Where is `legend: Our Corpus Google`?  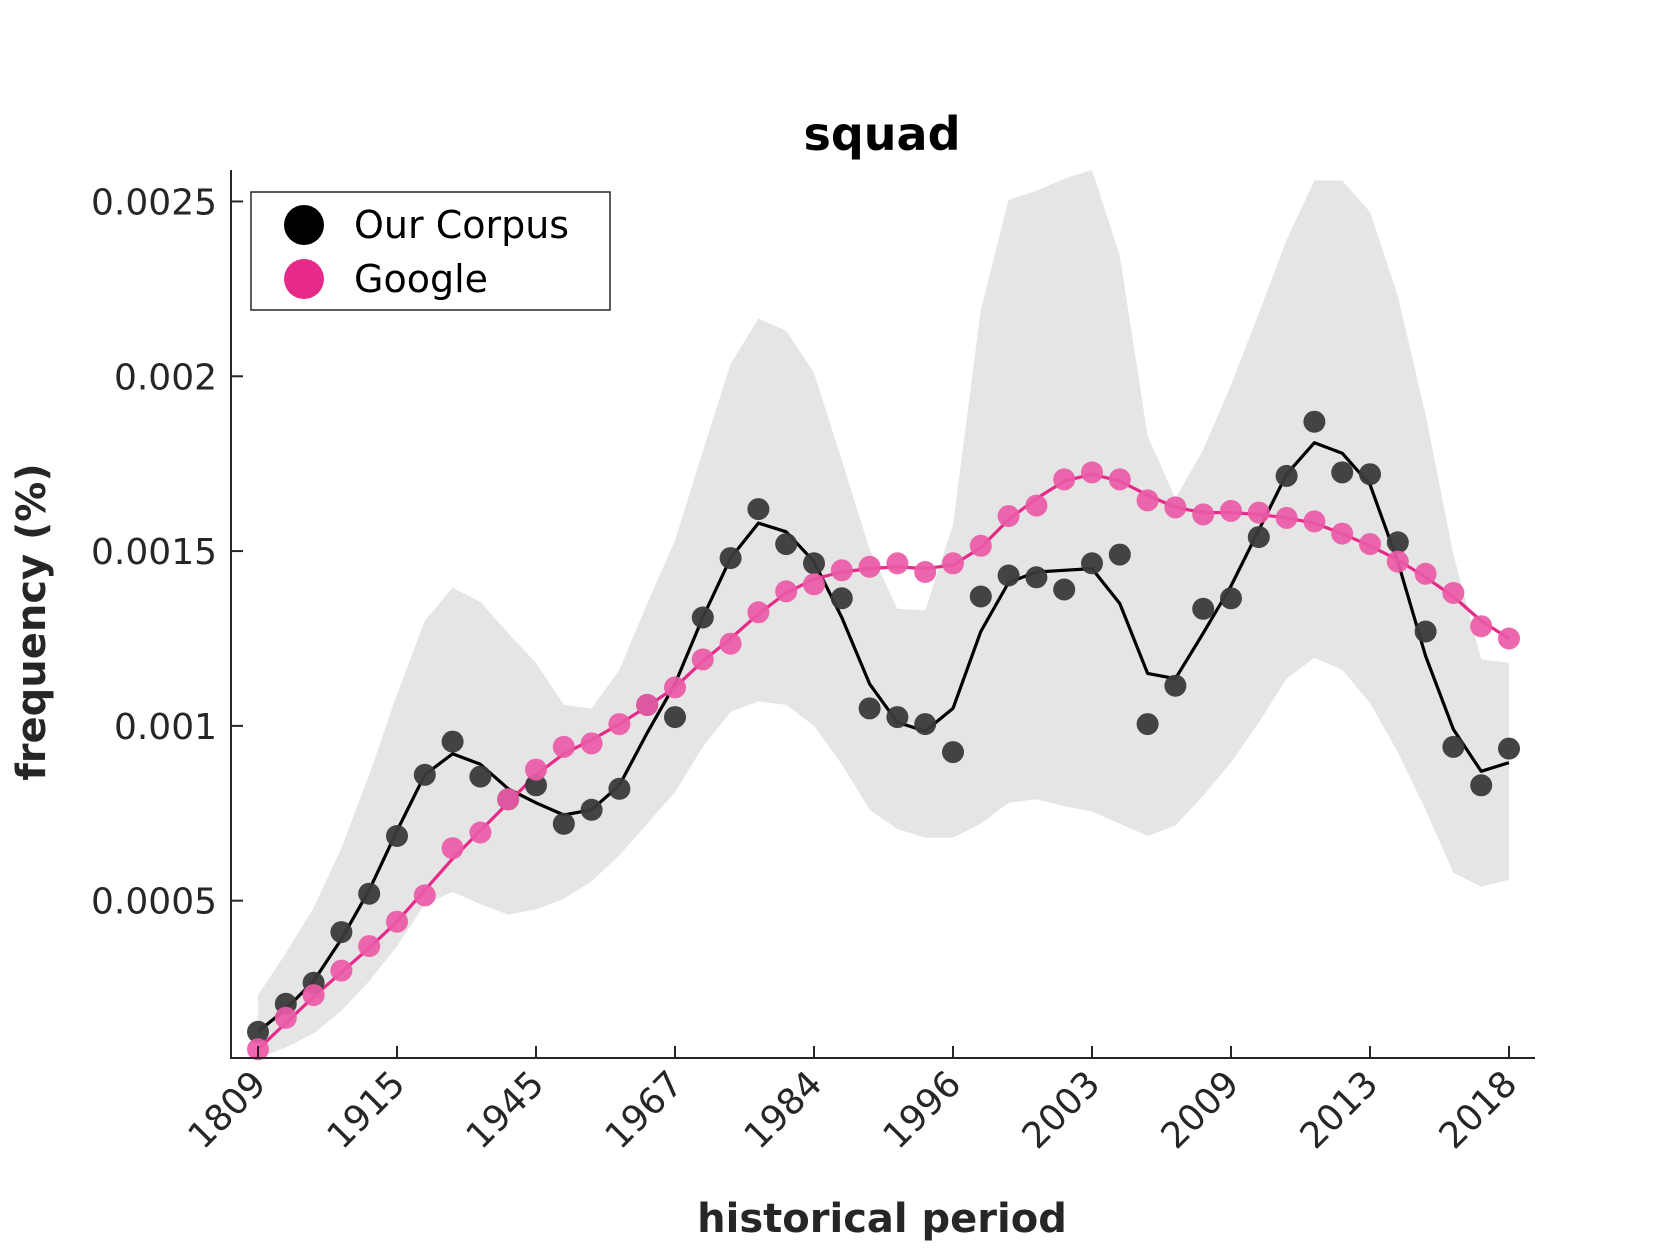 legend: Our Corpus Google is located at coordinates (430, 251).